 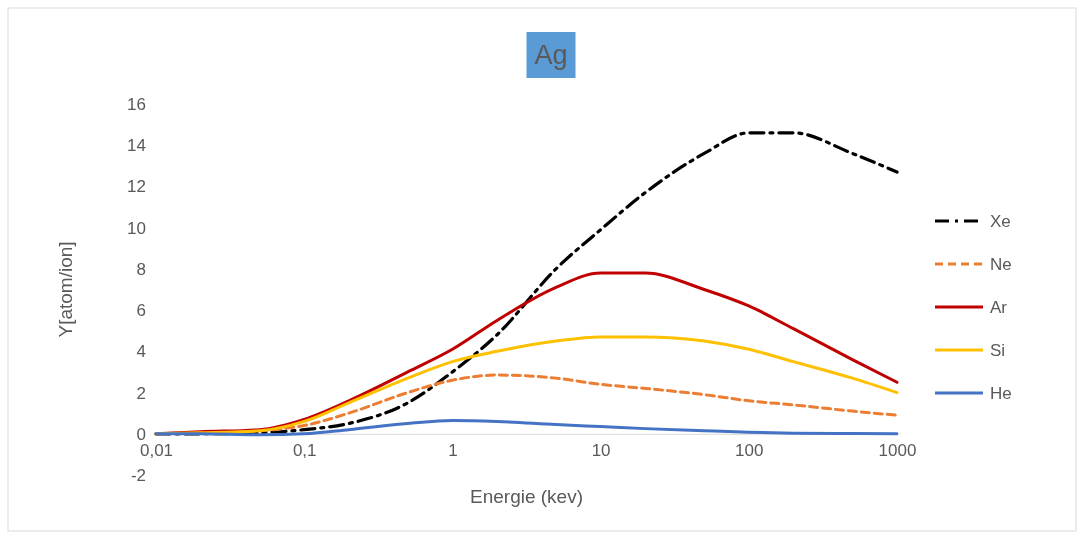 I want to click on x-tick-label: 1000, so click(x=897, y=450).